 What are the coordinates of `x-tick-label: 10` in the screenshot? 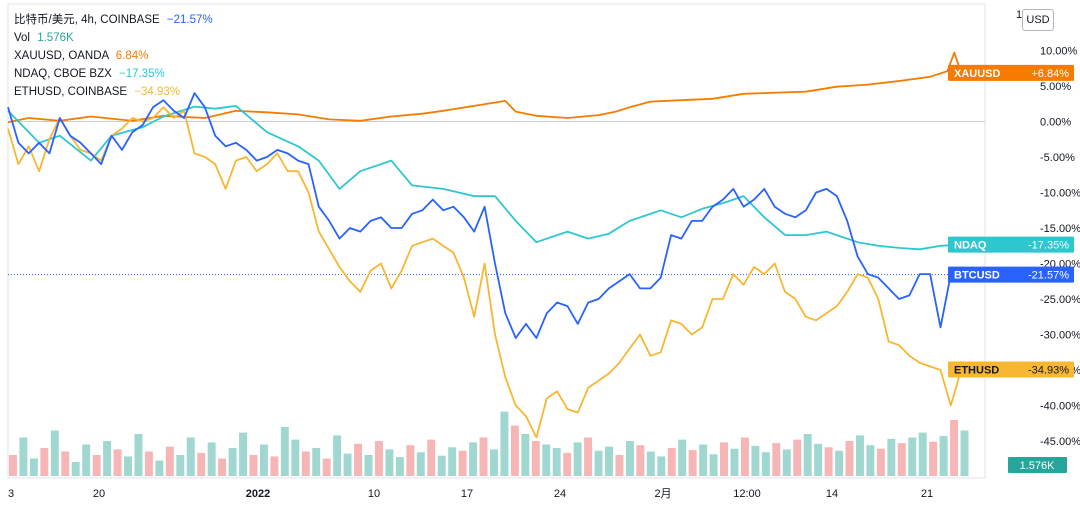 It's located at (374, 494).